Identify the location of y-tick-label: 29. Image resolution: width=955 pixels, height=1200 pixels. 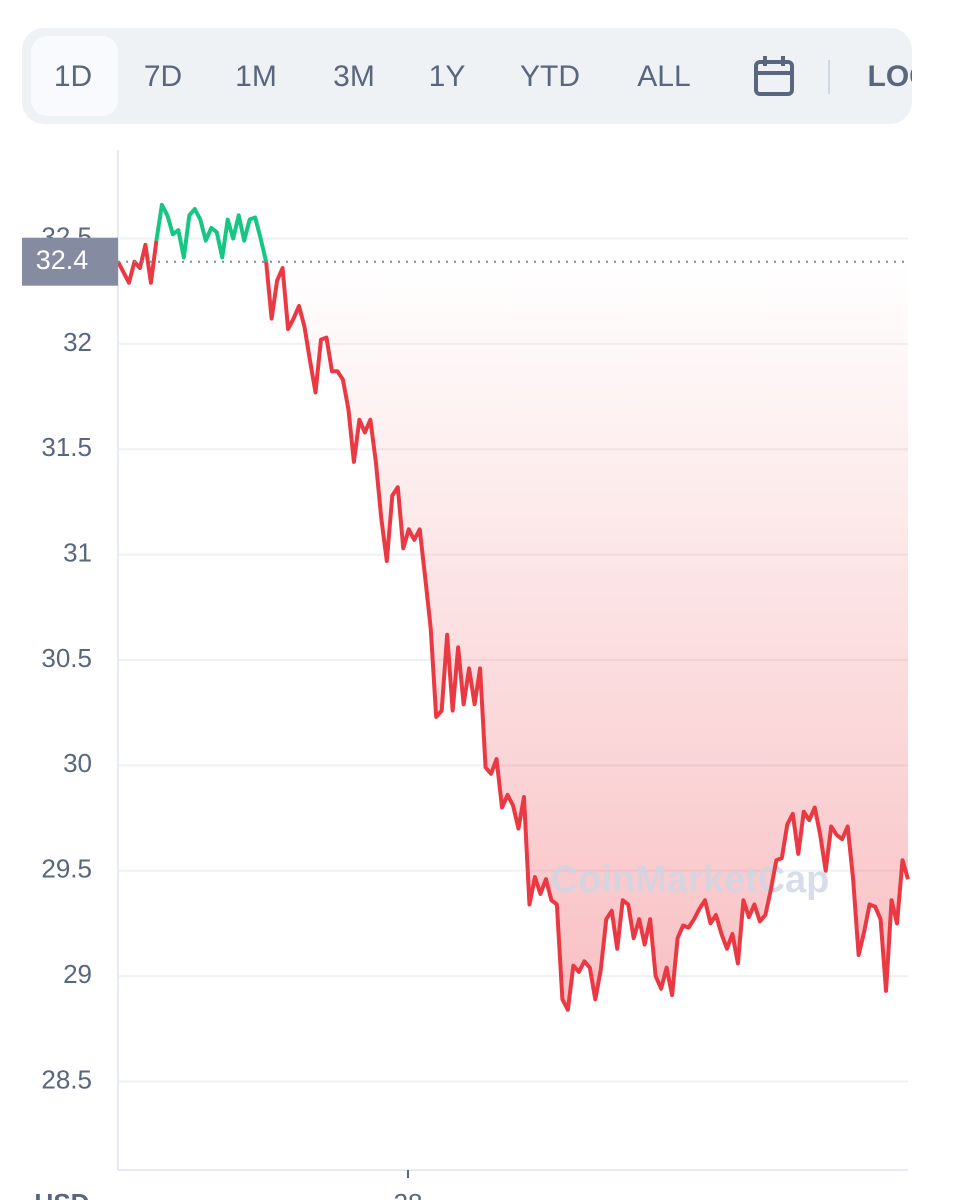
(77, 974).